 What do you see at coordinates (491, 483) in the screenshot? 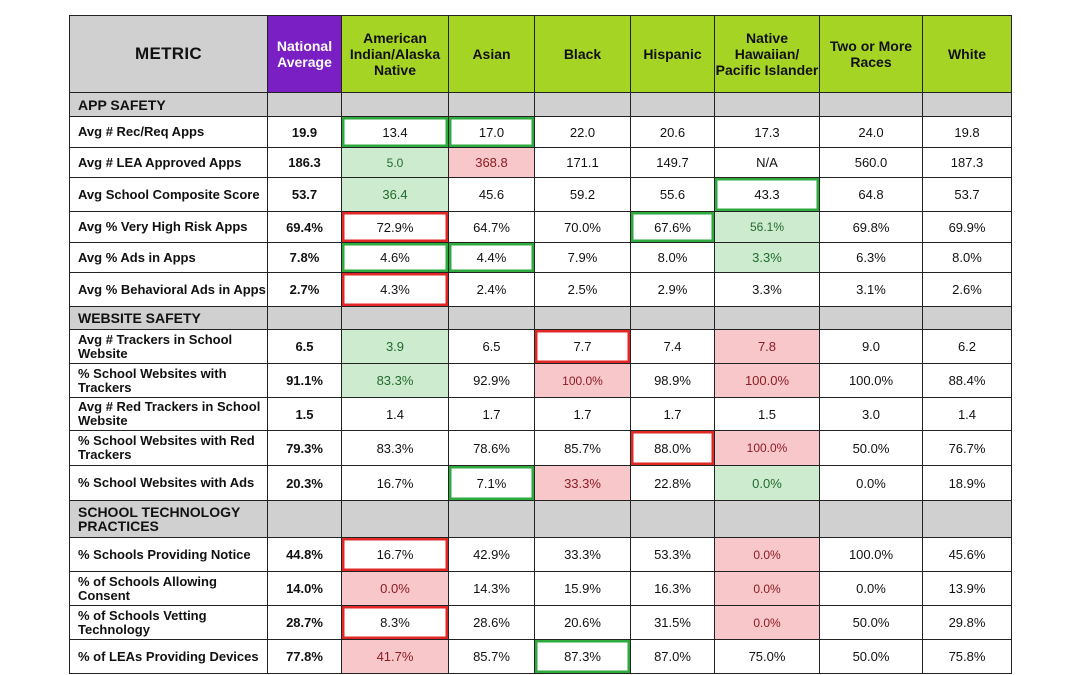
I see `cell: 7.1%` at bounding box center [491, 483].